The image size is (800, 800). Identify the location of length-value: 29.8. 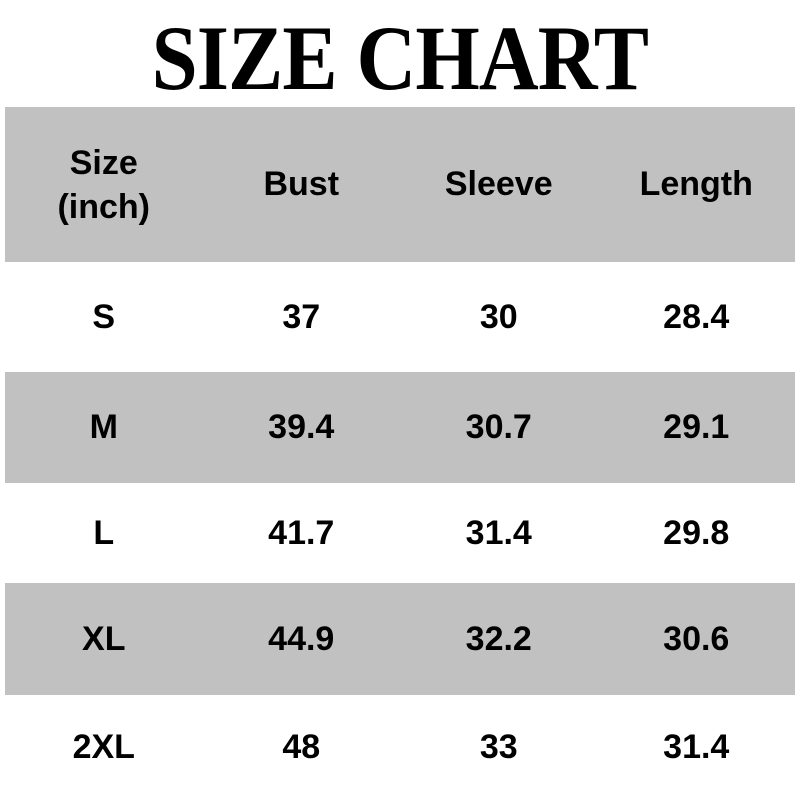
(696, 532).